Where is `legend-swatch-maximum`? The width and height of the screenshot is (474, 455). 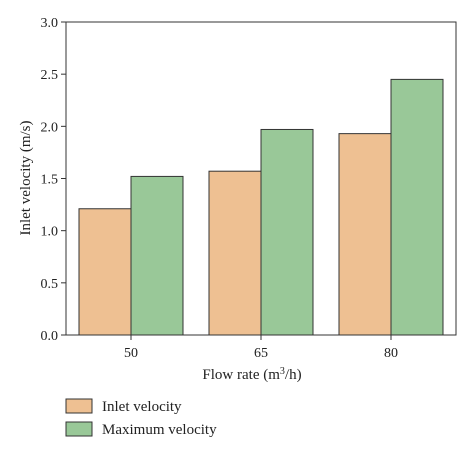 legend-swatch-maximum is located at coordinates (79, 429).